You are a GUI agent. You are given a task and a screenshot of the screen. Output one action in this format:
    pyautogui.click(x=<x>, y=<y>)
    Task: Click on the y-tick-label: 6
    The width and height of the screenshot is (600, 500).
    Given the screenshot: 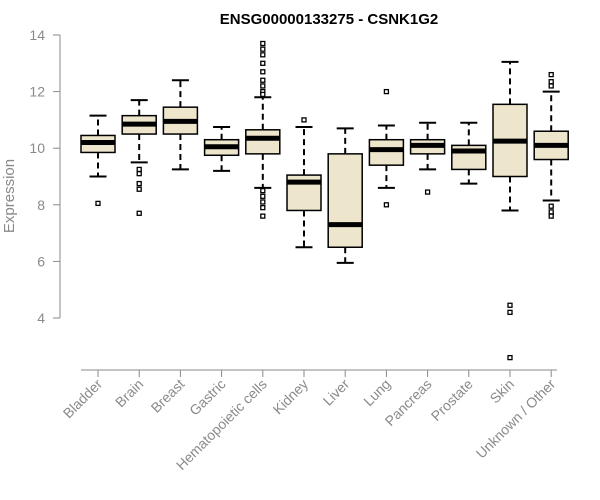 What is the action you would take?
    pyautogui.click(x=41, y=261)
    